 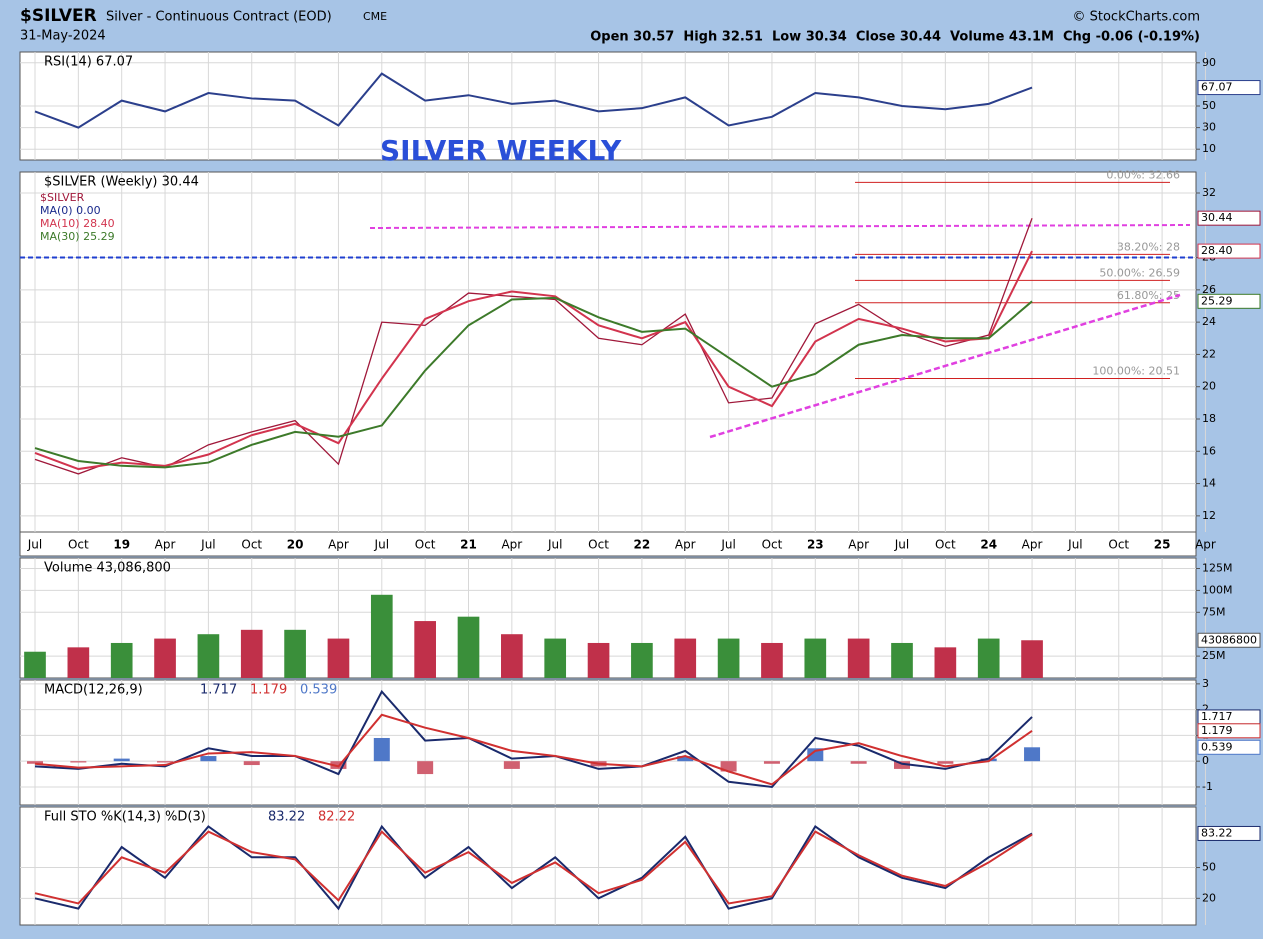 What do you see at coordinates (1148, 246) in the screenshot?
I see `fib-label: 38.20%: 28` at bounding box center [1148, 246].